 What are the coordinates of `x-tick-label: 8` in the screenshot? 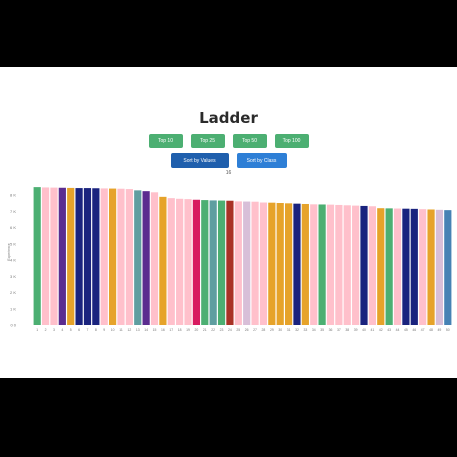 It's located at (96, 330).